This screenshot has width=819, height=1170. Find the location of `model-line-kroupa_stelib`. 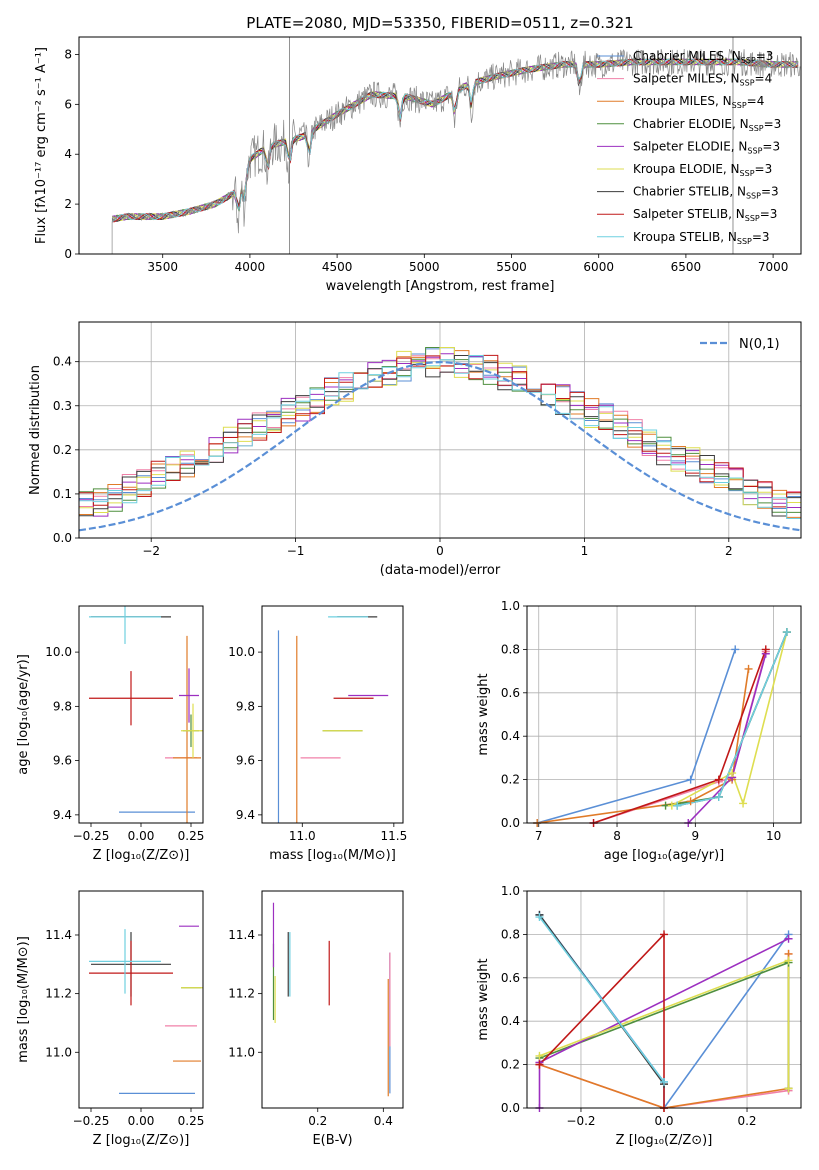

model-line-kroupa_stelib is located at coordinates (455, 140).